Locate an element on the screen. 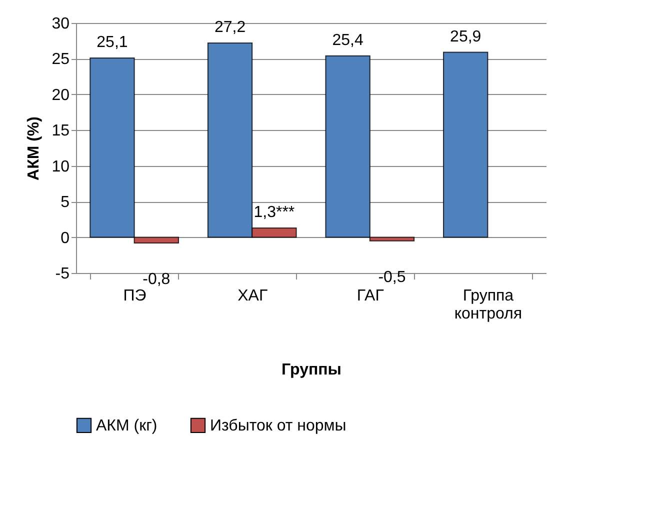 The height and width of the screenshot is (524, 652). x-tick-label: ХАГ is located at coordinates (253, 296).